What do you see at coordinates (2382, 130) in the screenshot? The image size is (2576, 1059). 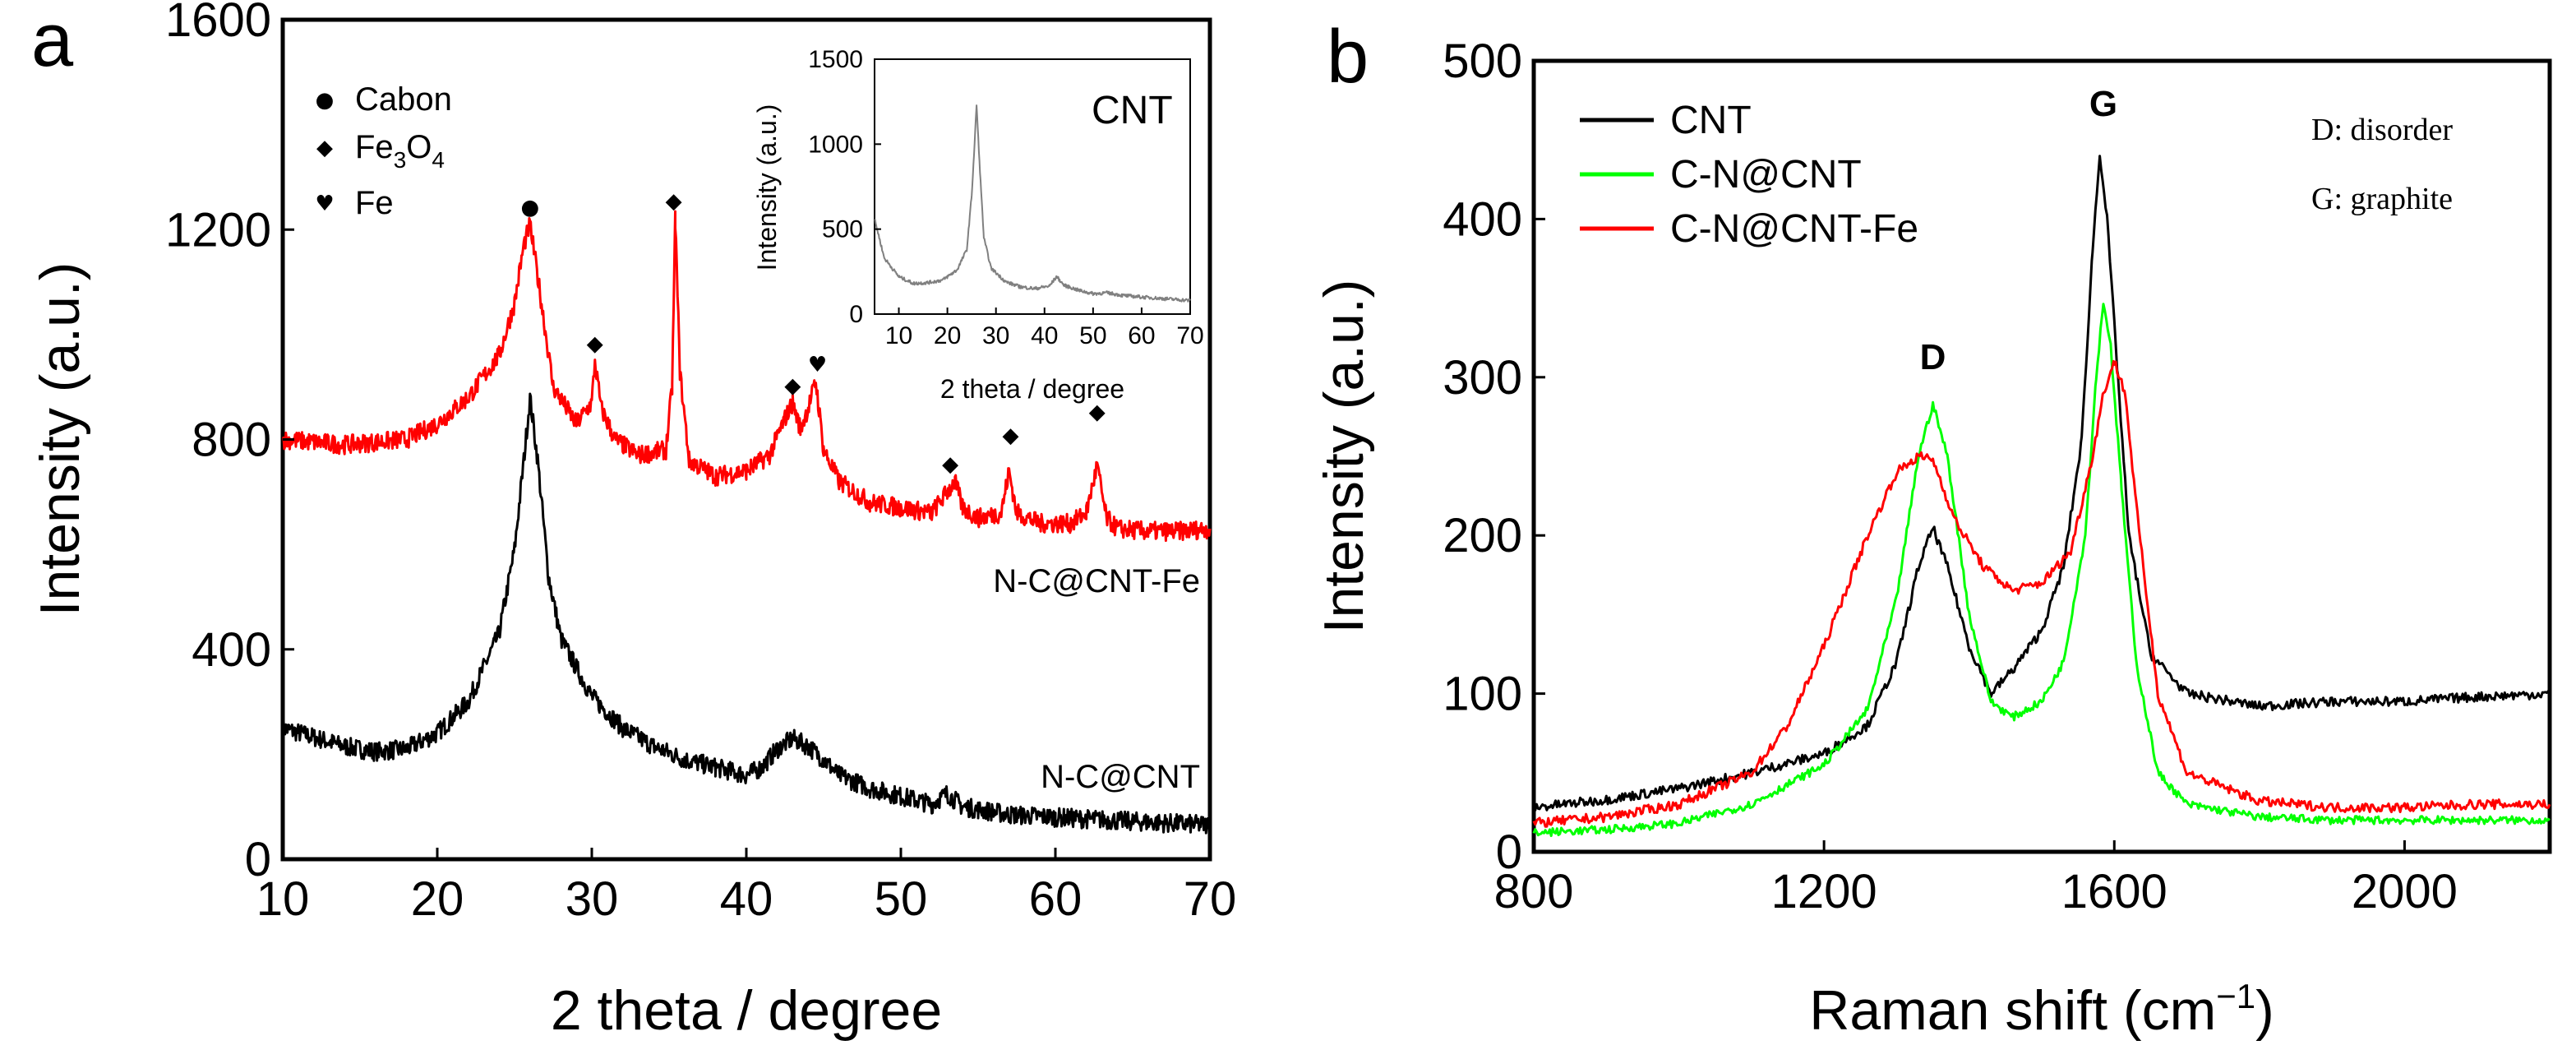 I see `note-disorder: D: disorder` at bounding box center [2382, 130].